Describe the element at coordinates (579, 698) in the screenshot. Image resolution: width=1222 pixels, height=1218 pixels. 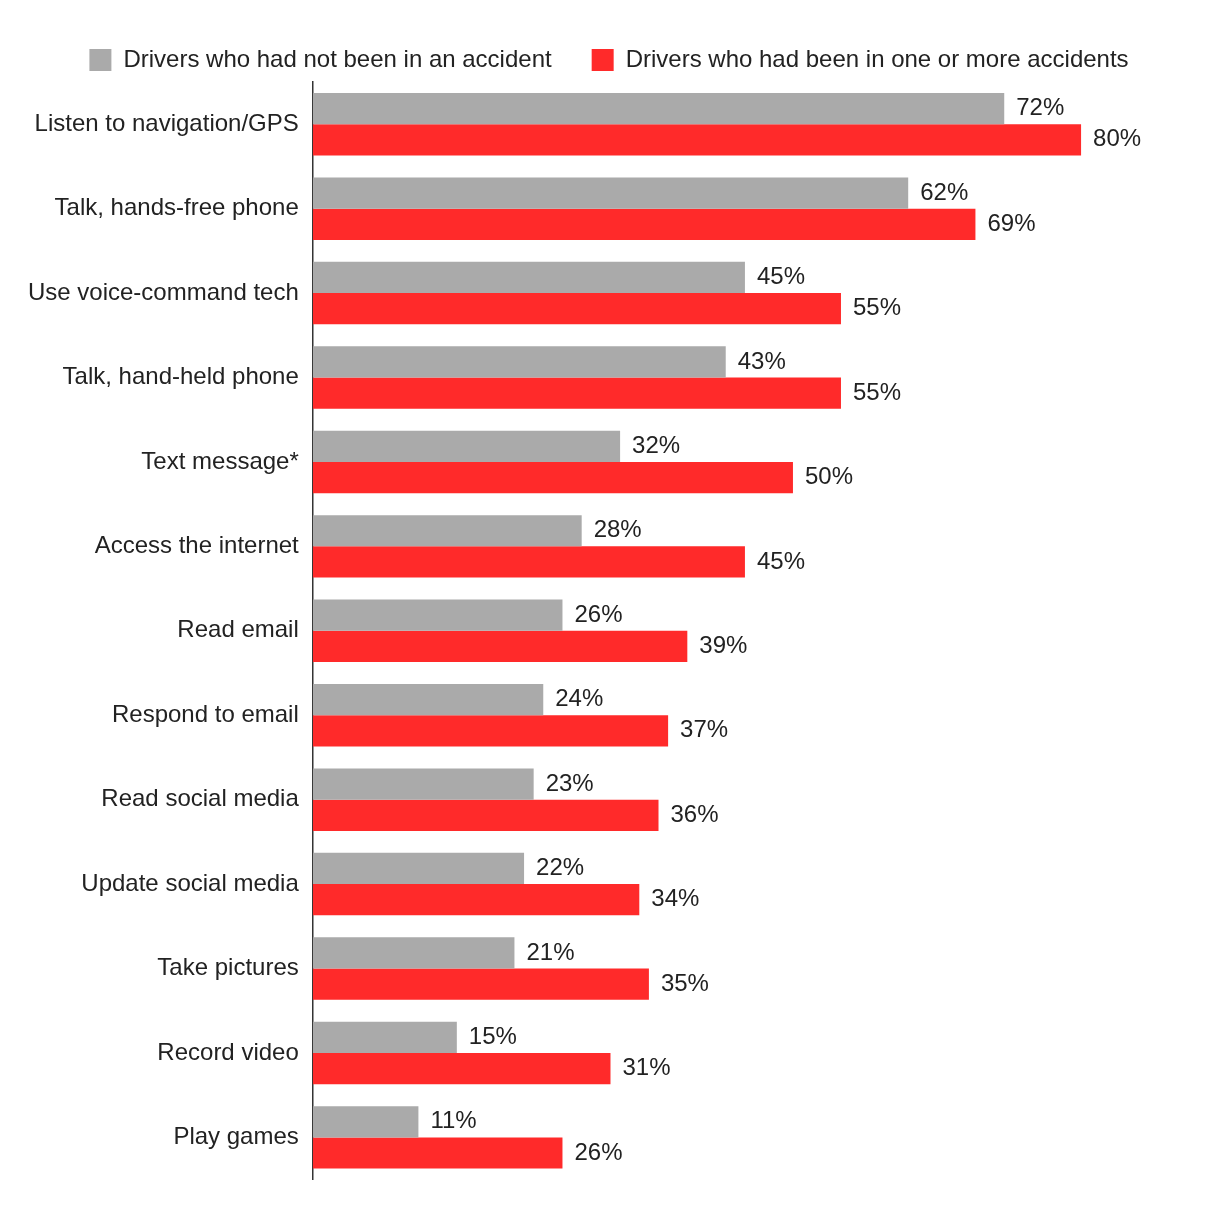
I see `data-label: 24%` at that location.